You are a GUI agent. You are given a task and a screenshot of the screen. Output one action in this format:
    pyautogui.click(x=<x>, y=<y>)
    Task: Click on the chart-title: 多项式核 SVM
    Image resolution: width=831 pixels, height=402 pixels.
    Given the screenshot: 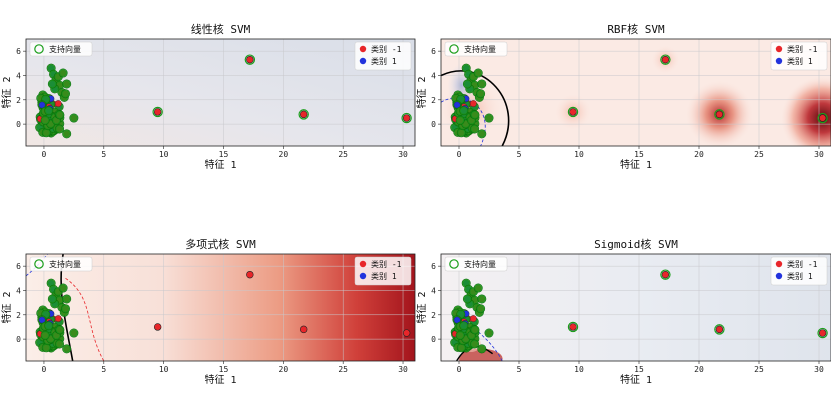 What is the action you would take?
    pyautogui.click(x=220, y=244)
    